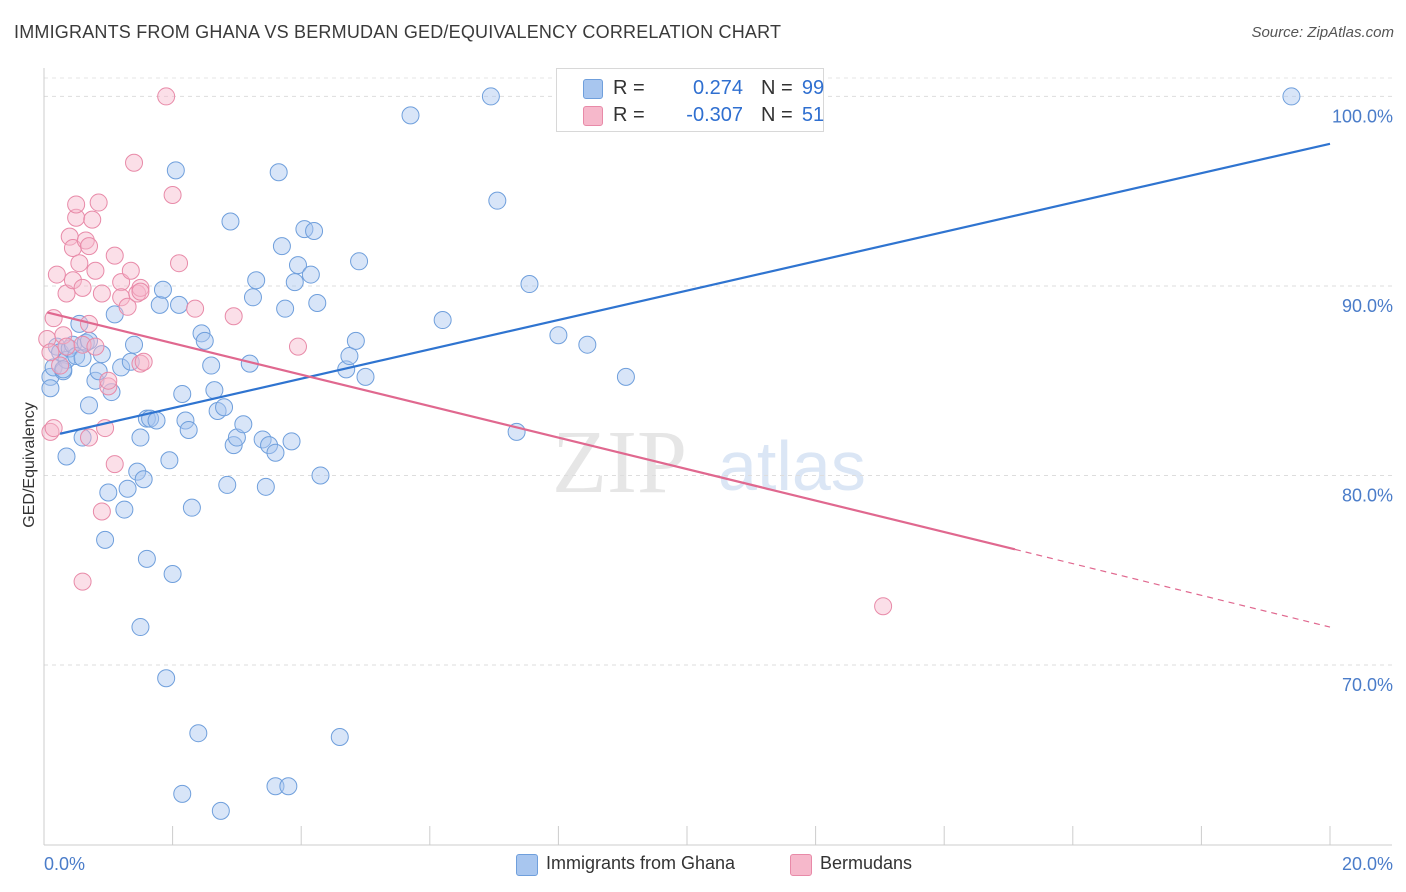 This screenshot has width=1406, height=892. What do you see at coordinates (717, 88) in the screenshot?
I see `legend-r-value-ghana: 0.274` at bounding box center [717, 88].